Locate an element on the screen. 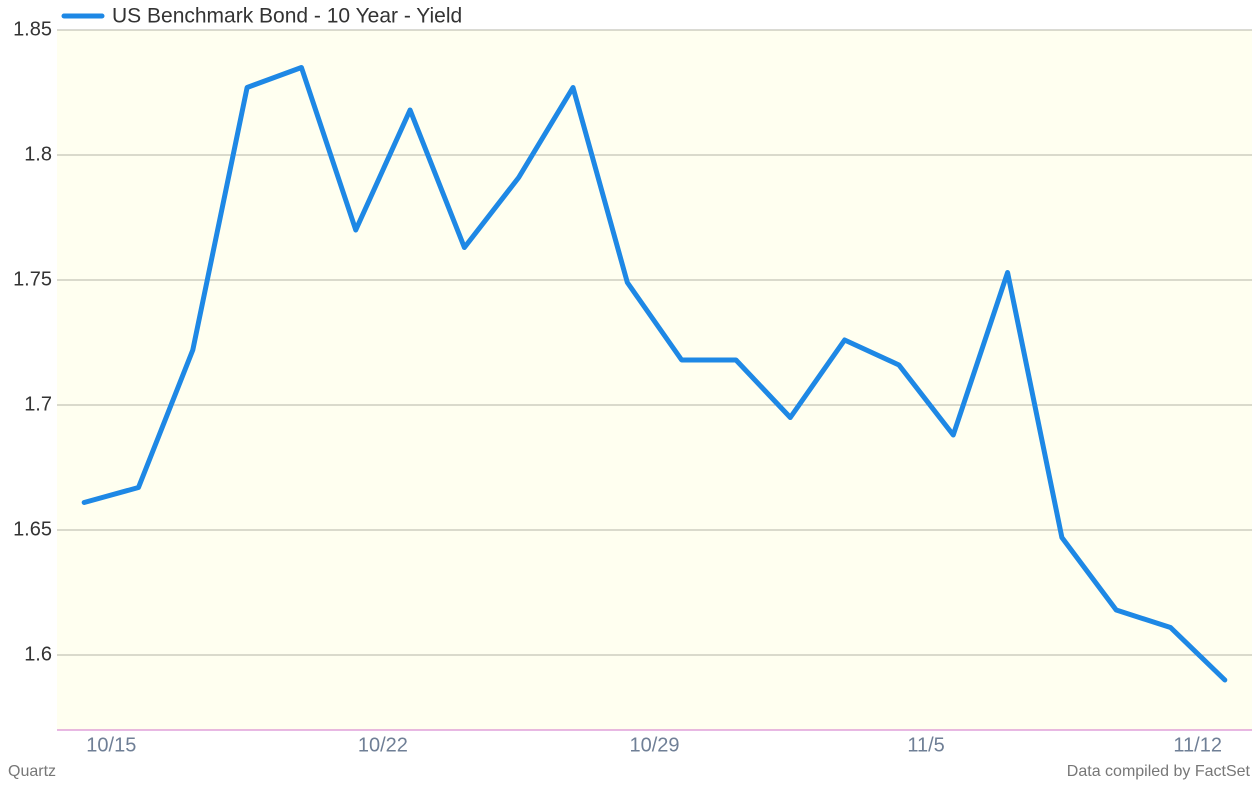 This screenshot has height=788, width=1258. x-tick-label: 10/22 is located at coordinates (383, 745).